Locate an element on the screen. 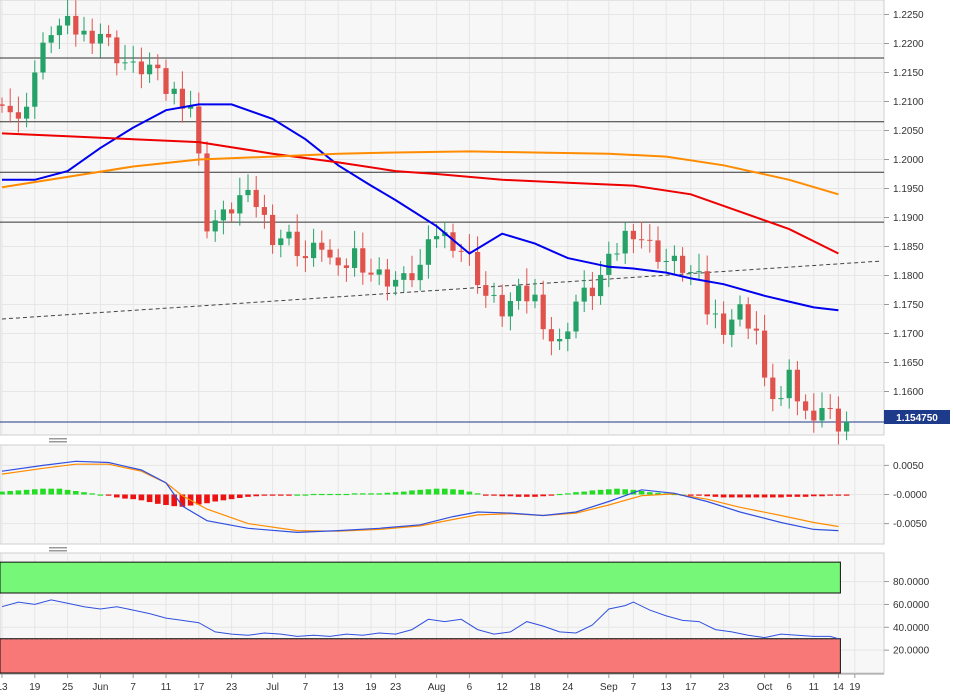 This screenshot has width=953, height=699. rsi-tick-label: 20.0000 is located at coordinates (911, 651).